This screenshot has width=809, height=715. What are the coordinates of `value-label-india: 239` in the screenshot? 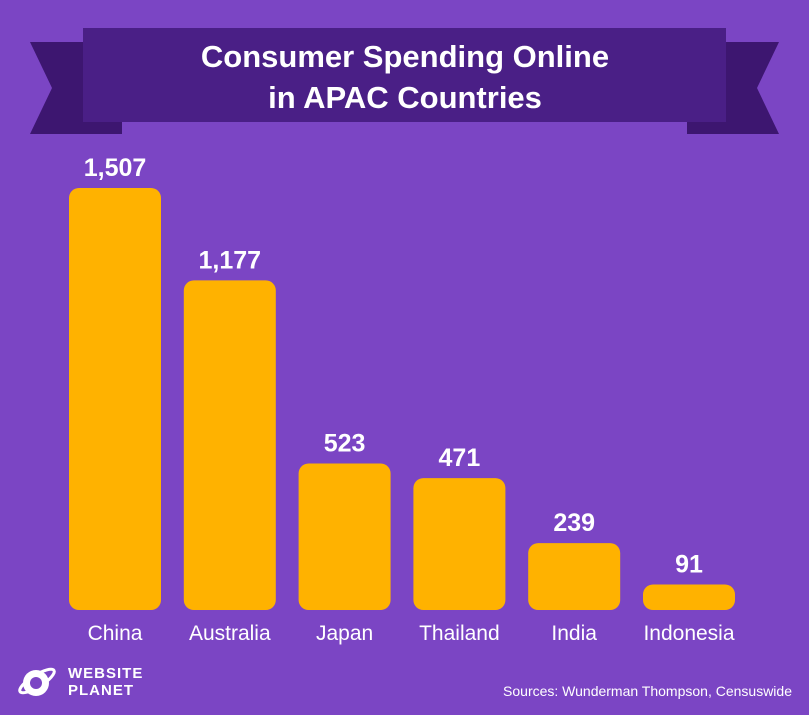 It's located at (574, 523).